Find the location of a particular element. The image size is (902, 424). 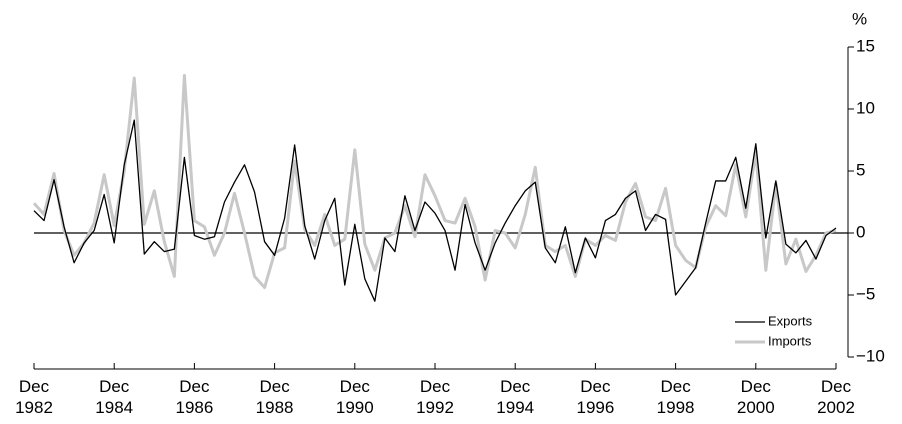

legend-label: Imports is located at coordinates (790, 340).